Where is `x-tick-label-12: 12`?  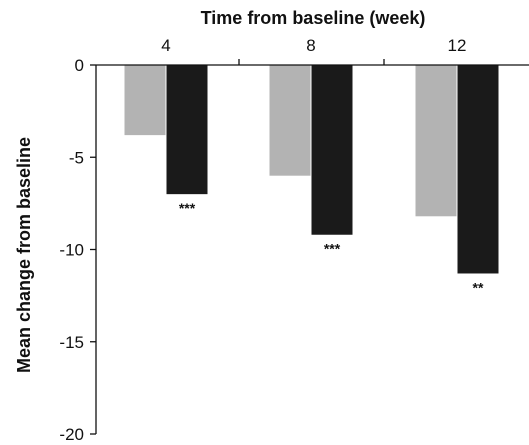 x-tick-label-12: 12 is located at coordinates (457, 45).